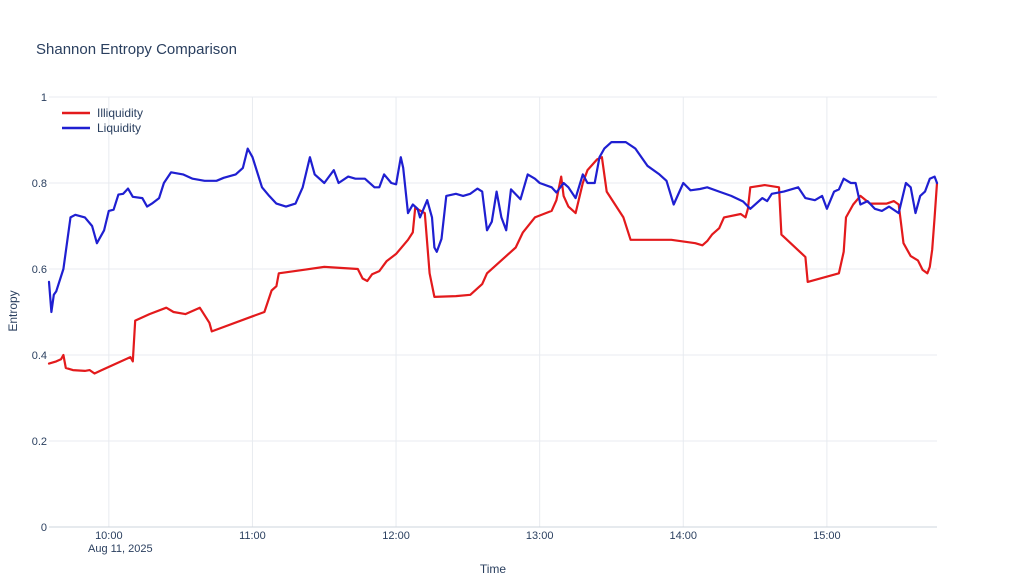  I want to click on x-tick-label: 12:00, so click(396, 536).